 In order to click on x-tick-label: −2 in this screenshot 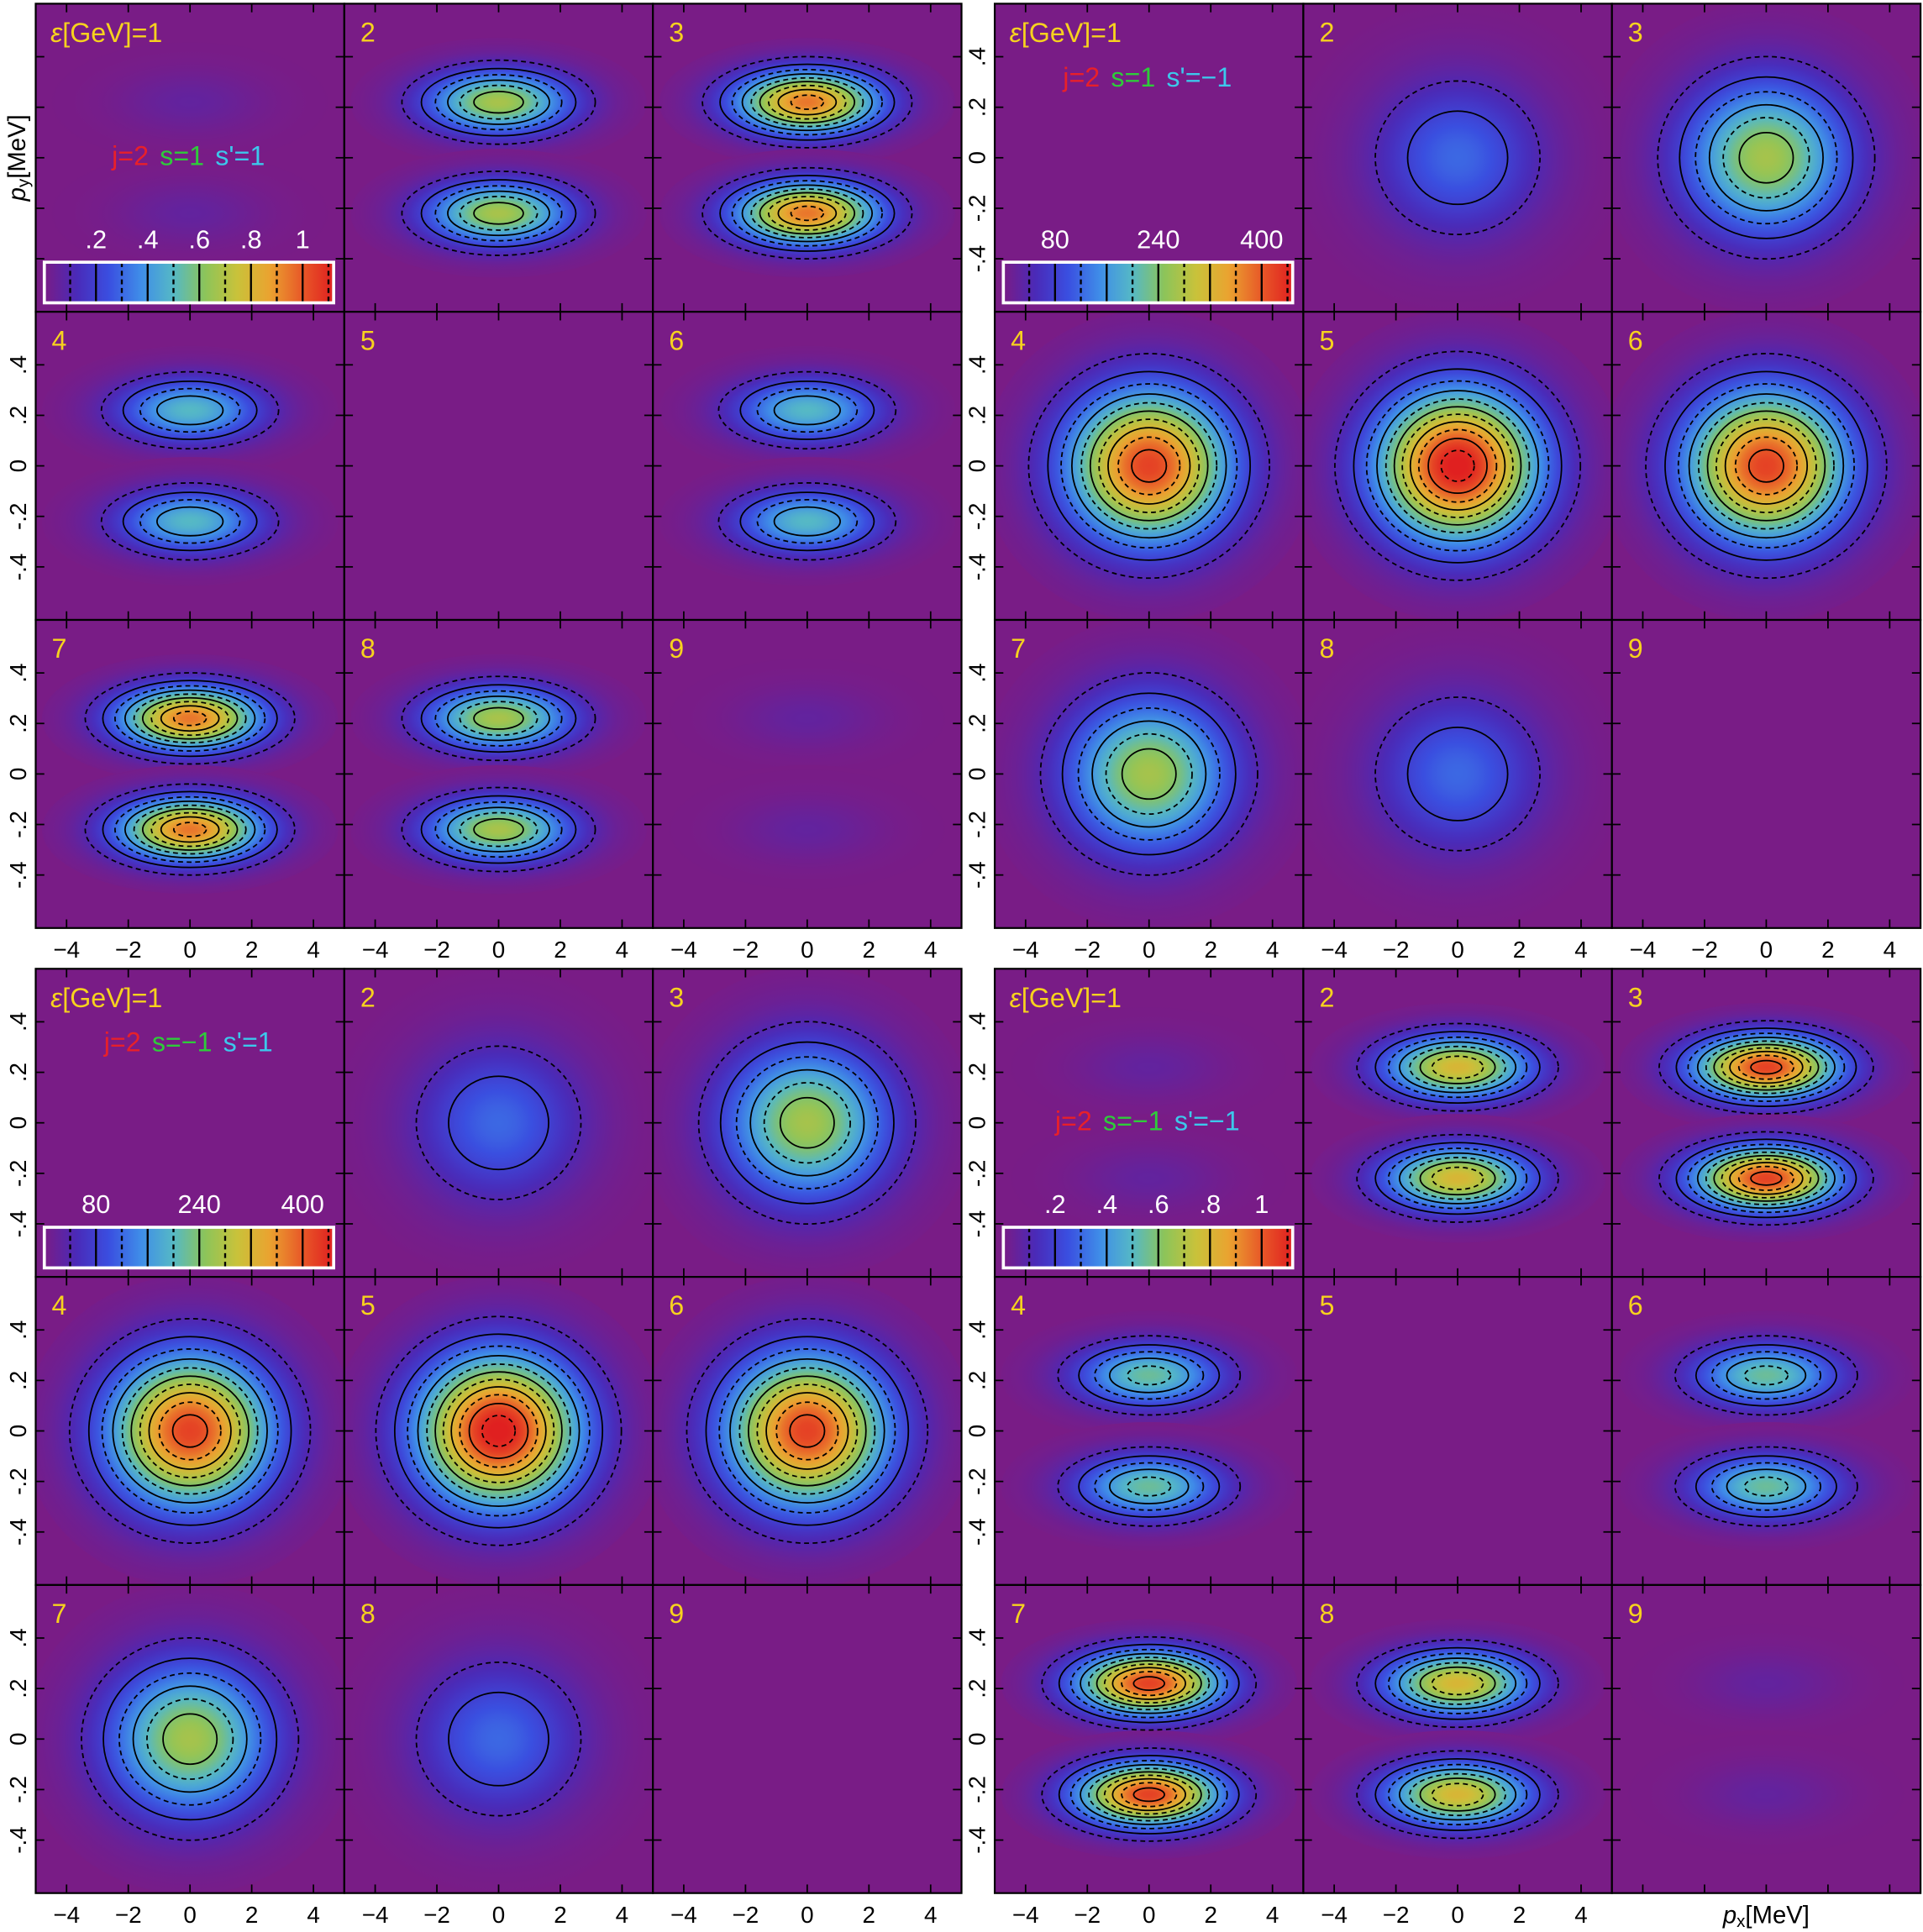, I will do `click(436, 1915)`.